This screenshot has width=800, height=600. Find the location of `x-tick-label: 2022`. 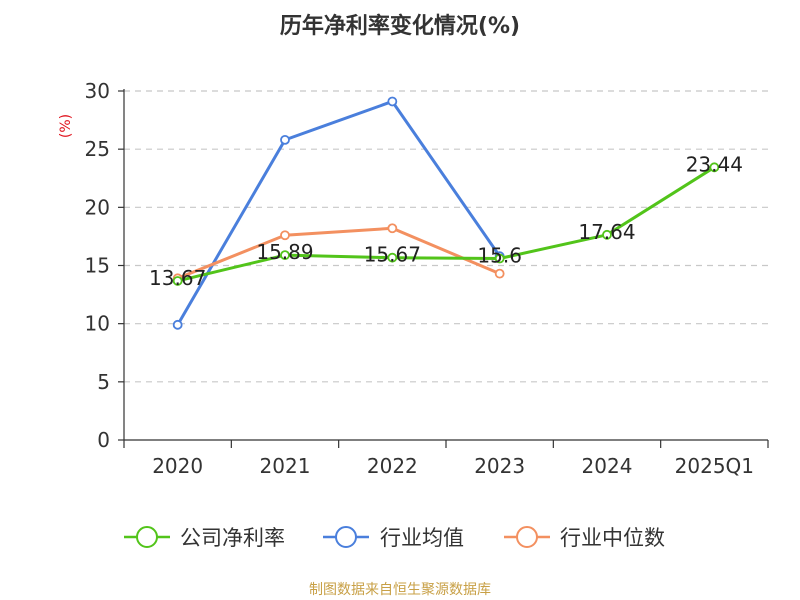

x-tick-label: 2022 is located at coordinates (392, 466).